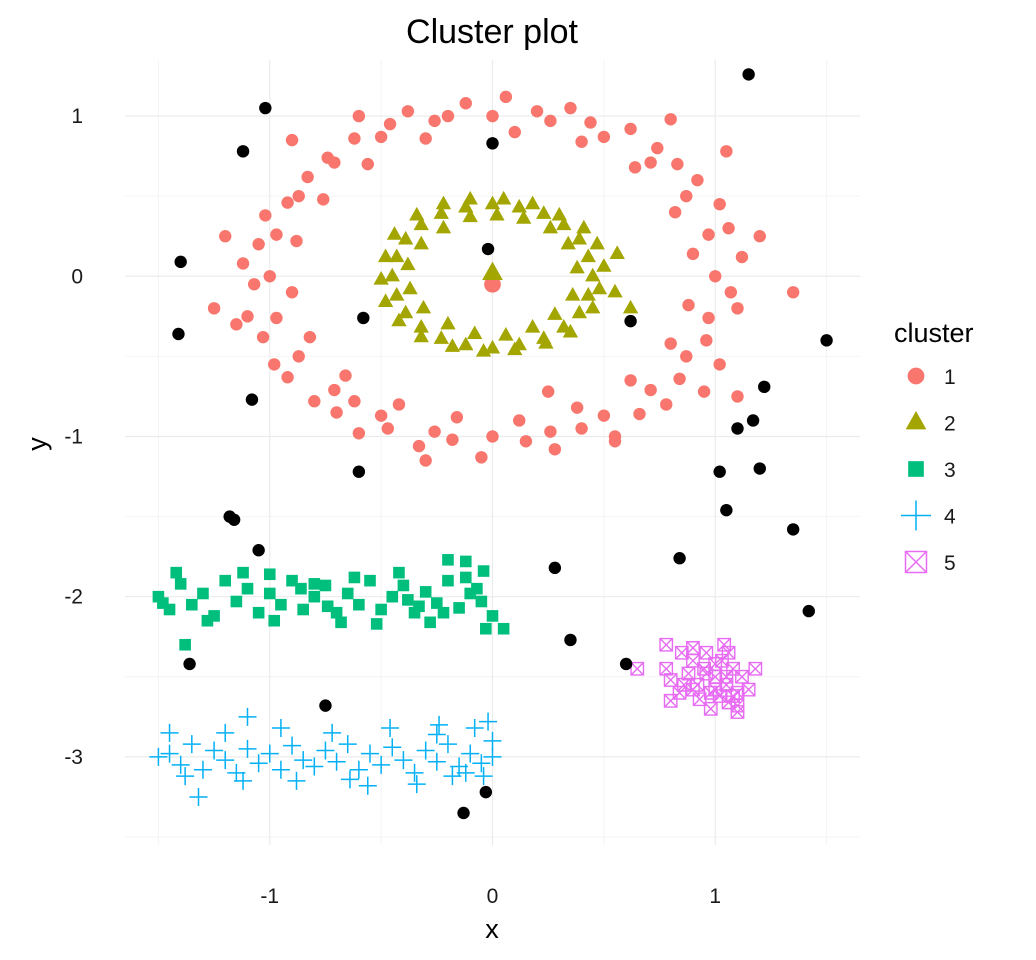 This screenshot has width=1036, height=960. I want to click on y-tick-label: -2, so click(73, 597).